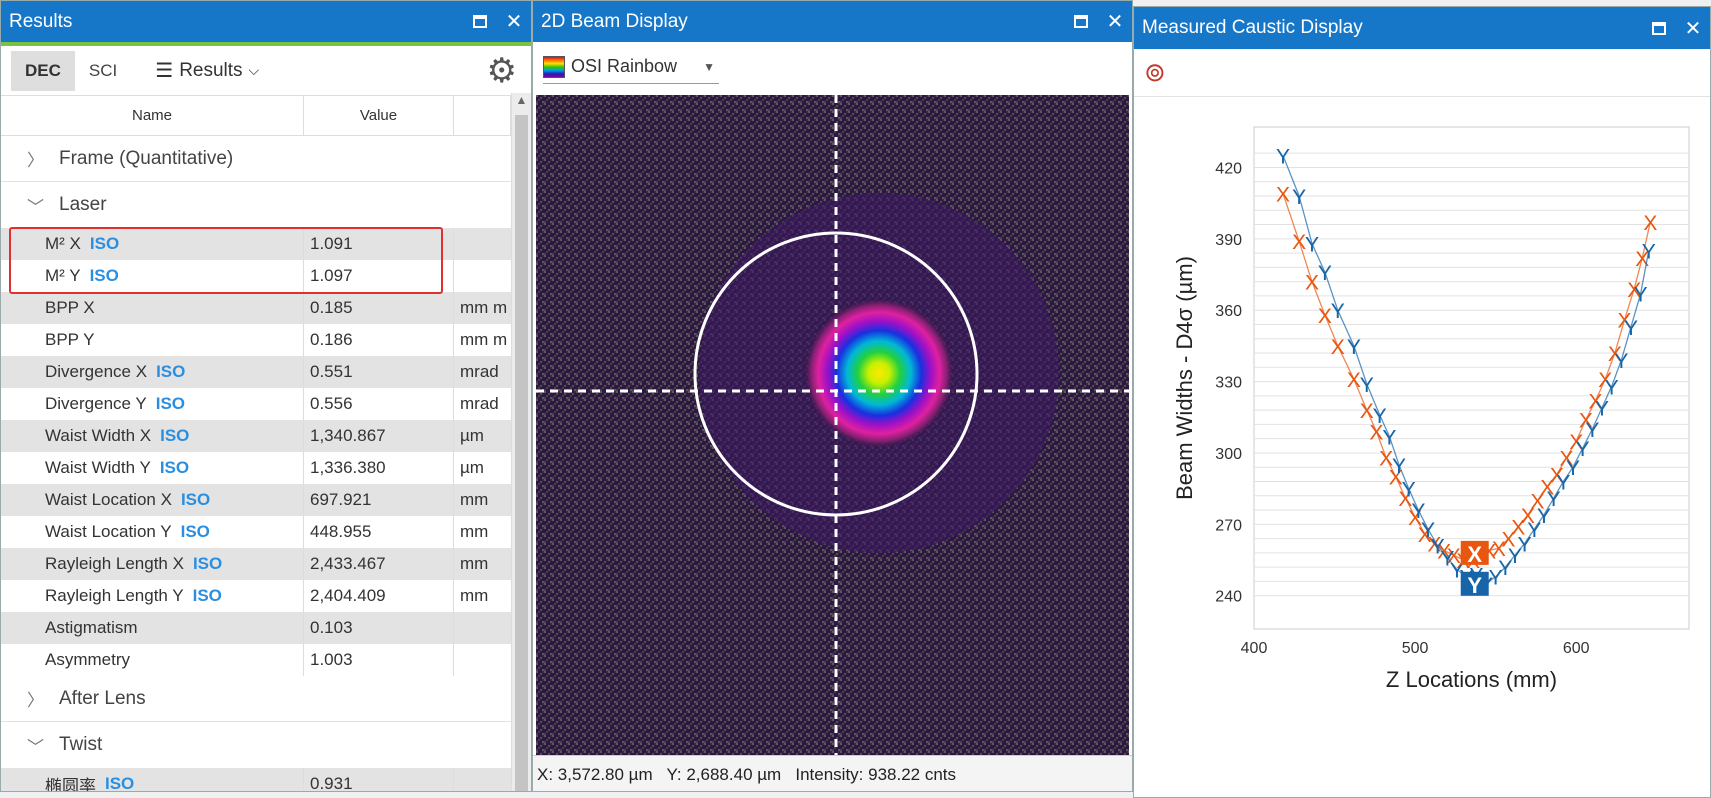 The width and height of the screenshot is (1711, 798). I want to click on row-unit: µm, so click(472, 435).